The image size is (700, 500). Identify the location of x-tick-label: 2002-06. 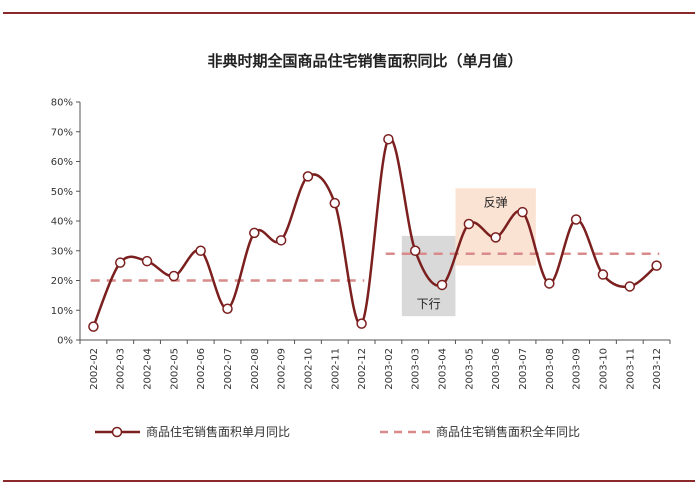
(201, 369).